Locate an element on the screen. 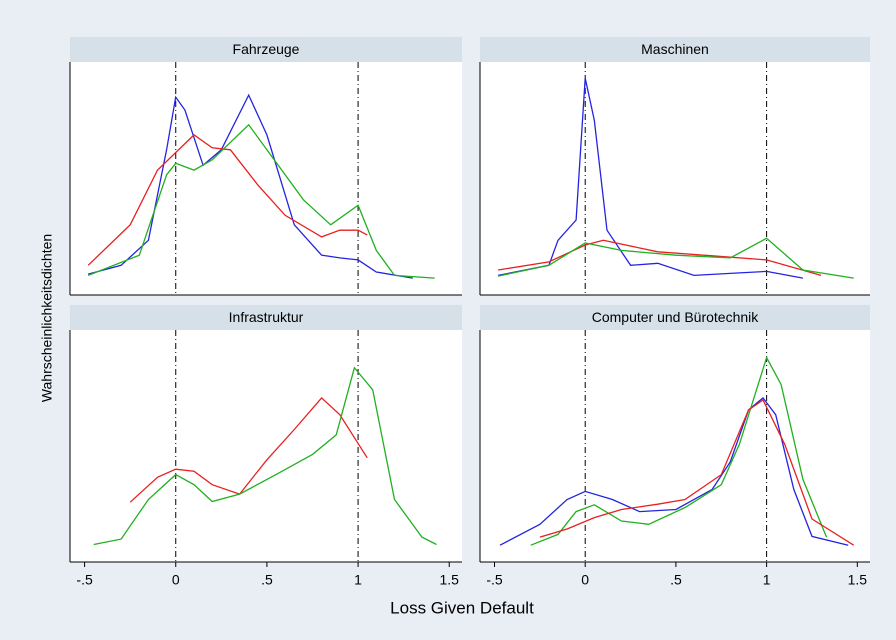  panel-title: Maschinen is located at coordinates (675, 49).